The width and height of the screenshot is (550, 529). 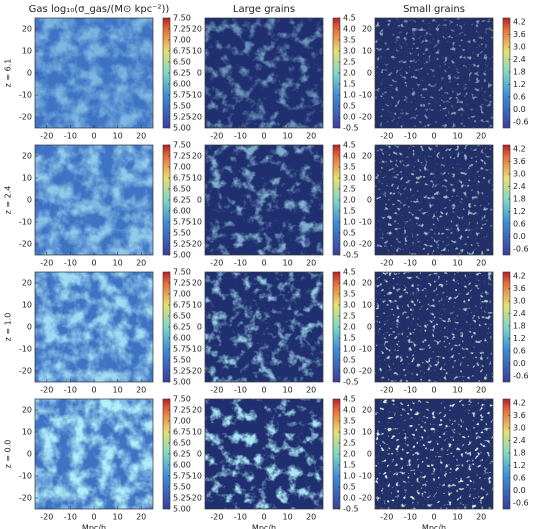 I want to click on y-tick-label: 20, so click(x=197, y=410).